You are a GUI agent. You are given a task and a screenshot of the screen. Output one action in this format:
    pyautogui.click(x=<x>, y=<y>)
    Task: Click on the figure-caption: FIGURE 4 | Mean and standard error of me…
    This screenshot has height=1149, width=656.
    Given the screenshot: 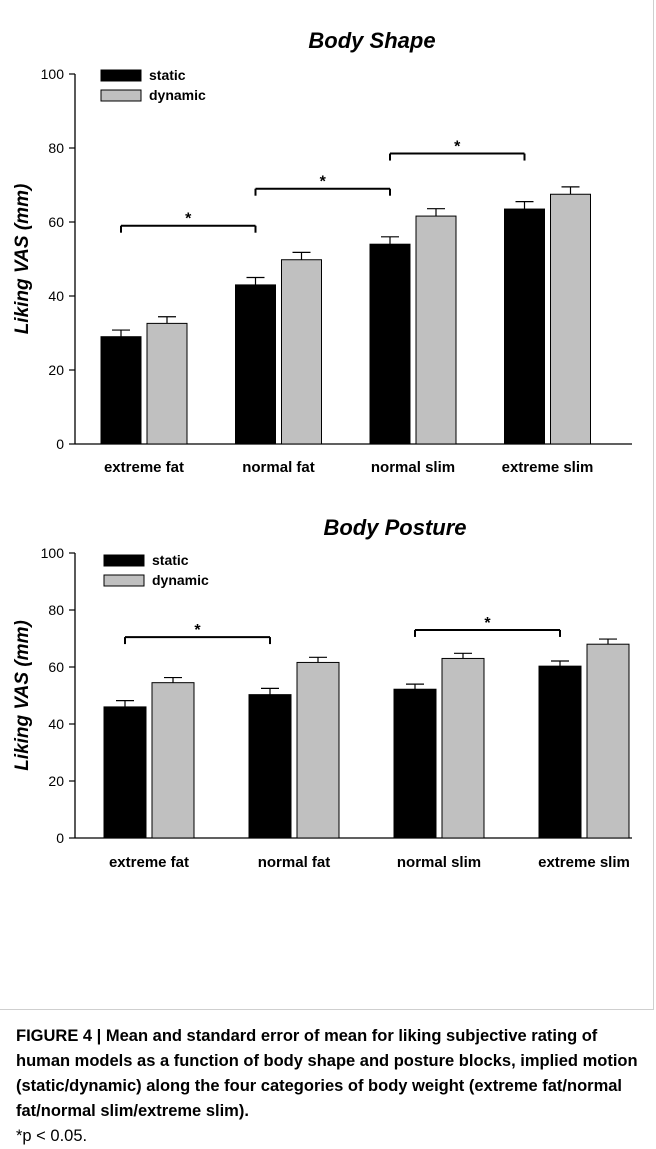 What is the action you would take?
    pyautogui.click(x=328, y=1086)
    